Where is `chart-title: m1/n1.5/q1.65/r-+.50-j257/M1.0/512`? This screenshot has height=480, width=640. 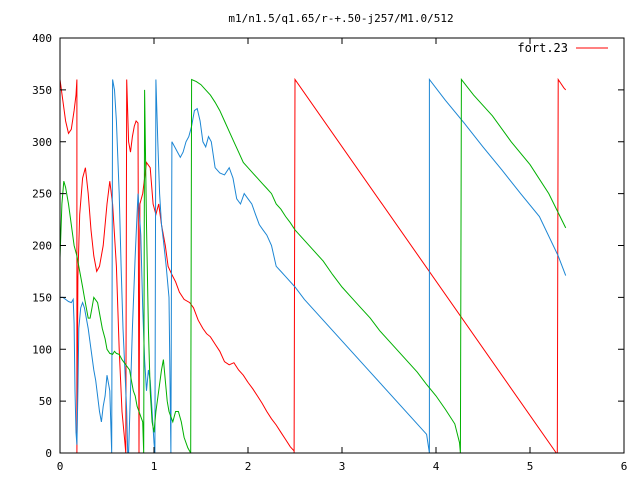
chart-title: m1/n1.5/q1.65/r-+.50-j257/M1.0/512 is located at coordinates (340, 18).